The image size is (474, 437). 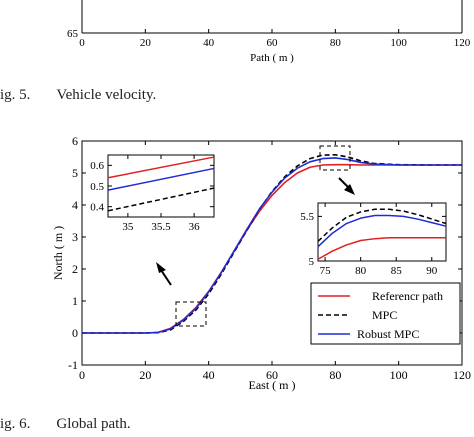 What do you see at coordinates (97, 208) in the screenshot?
I see `inset-left-ytick-label: 0.4` at bounding box center [97, 208].